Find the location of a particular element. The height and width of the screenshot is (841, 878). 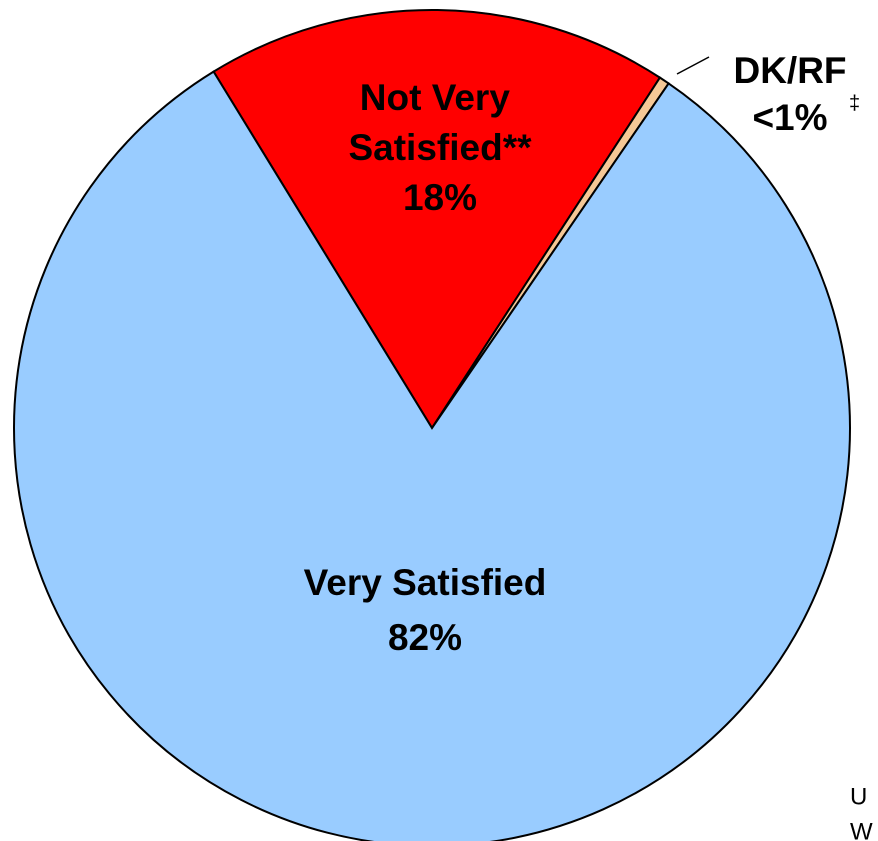

slice-label: Very Satisfied is located at coordinates (425, 582).